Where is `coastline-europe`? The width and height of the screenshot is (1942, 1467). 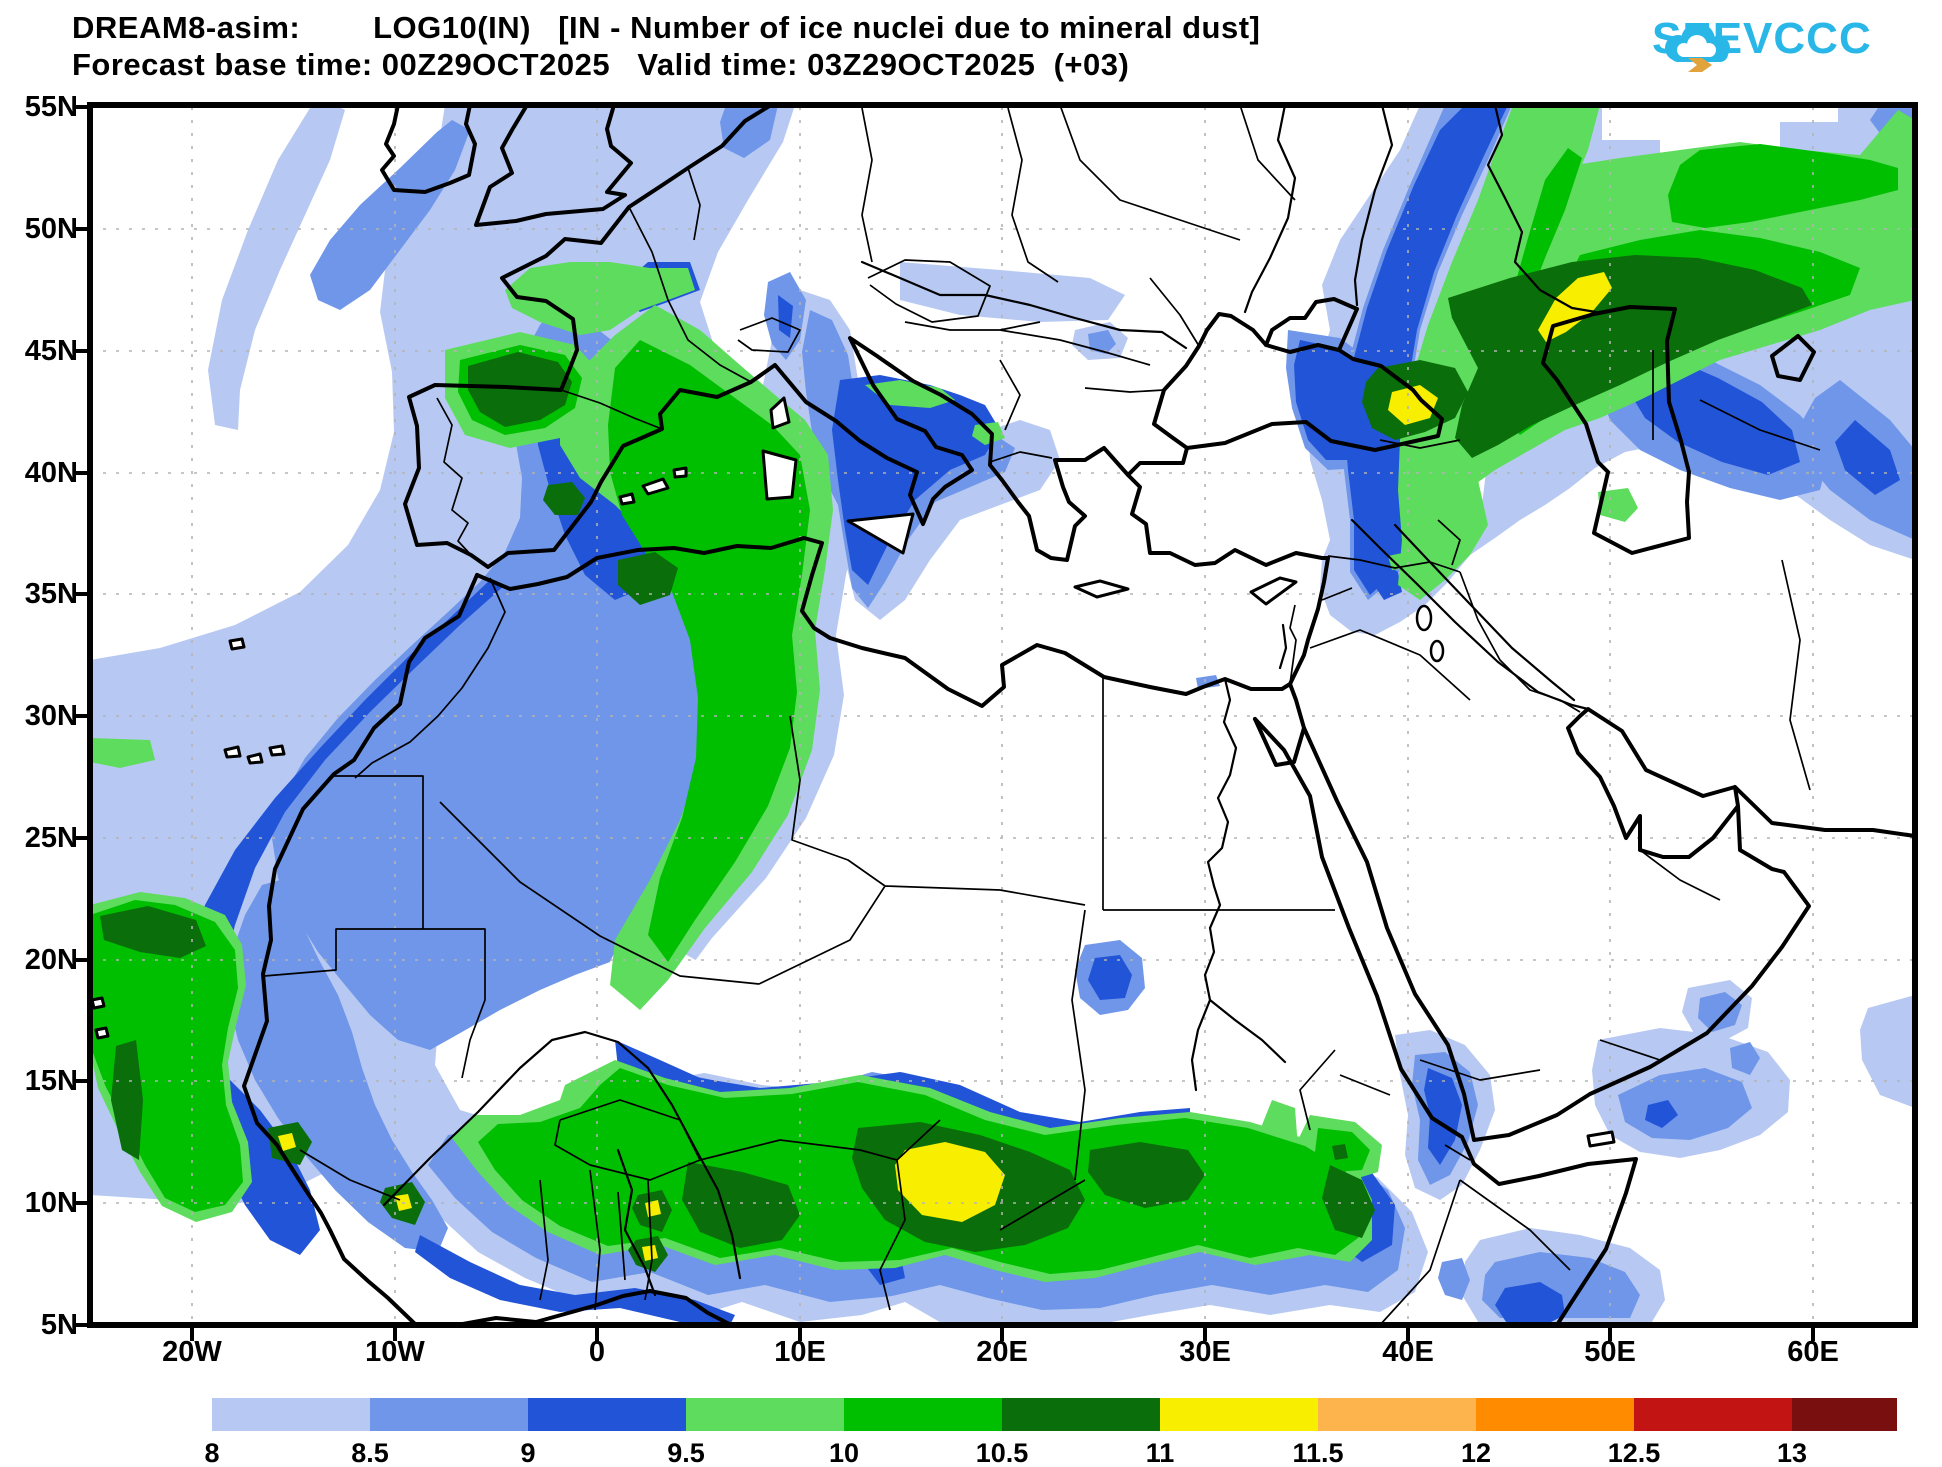 coastline-europe is located at coordinates (796, 337).